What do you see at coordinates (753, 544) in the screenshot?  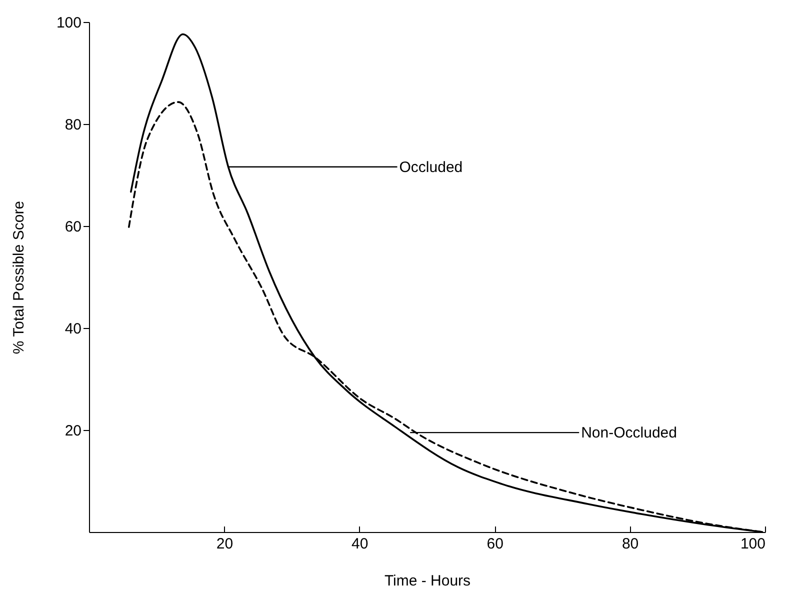 I see `x-tick-label: 100` at bounding box center [753, 544].